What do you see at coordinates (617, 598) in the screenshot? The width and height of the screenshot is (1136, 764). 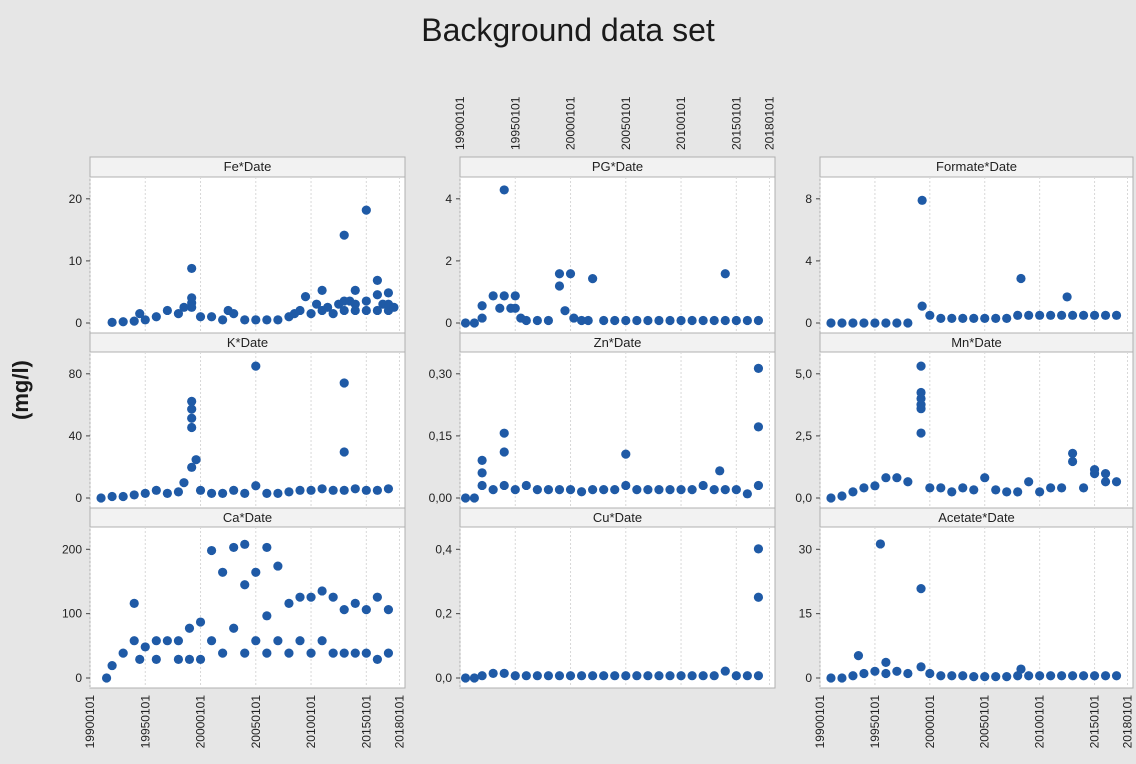 I see `panel-frame` at bounding box center [617, 598].